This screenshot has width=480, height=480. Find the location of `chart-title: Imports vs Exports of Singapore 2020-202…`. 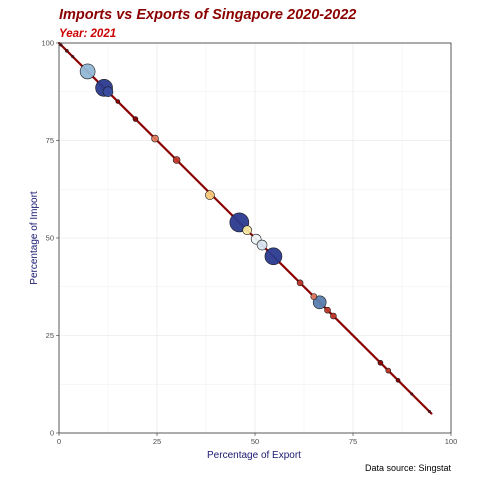

chart-title: Imports vs Exports of Singapore 2020-202… is located at coordinates (207, 15).